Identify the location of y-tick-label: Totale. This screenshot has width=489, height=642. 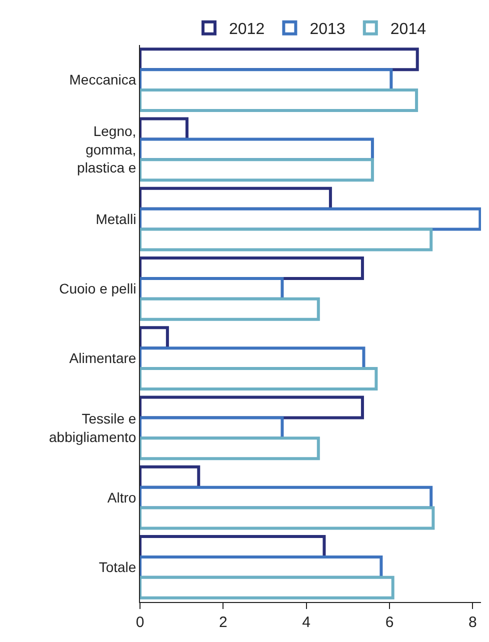
(117, 567).